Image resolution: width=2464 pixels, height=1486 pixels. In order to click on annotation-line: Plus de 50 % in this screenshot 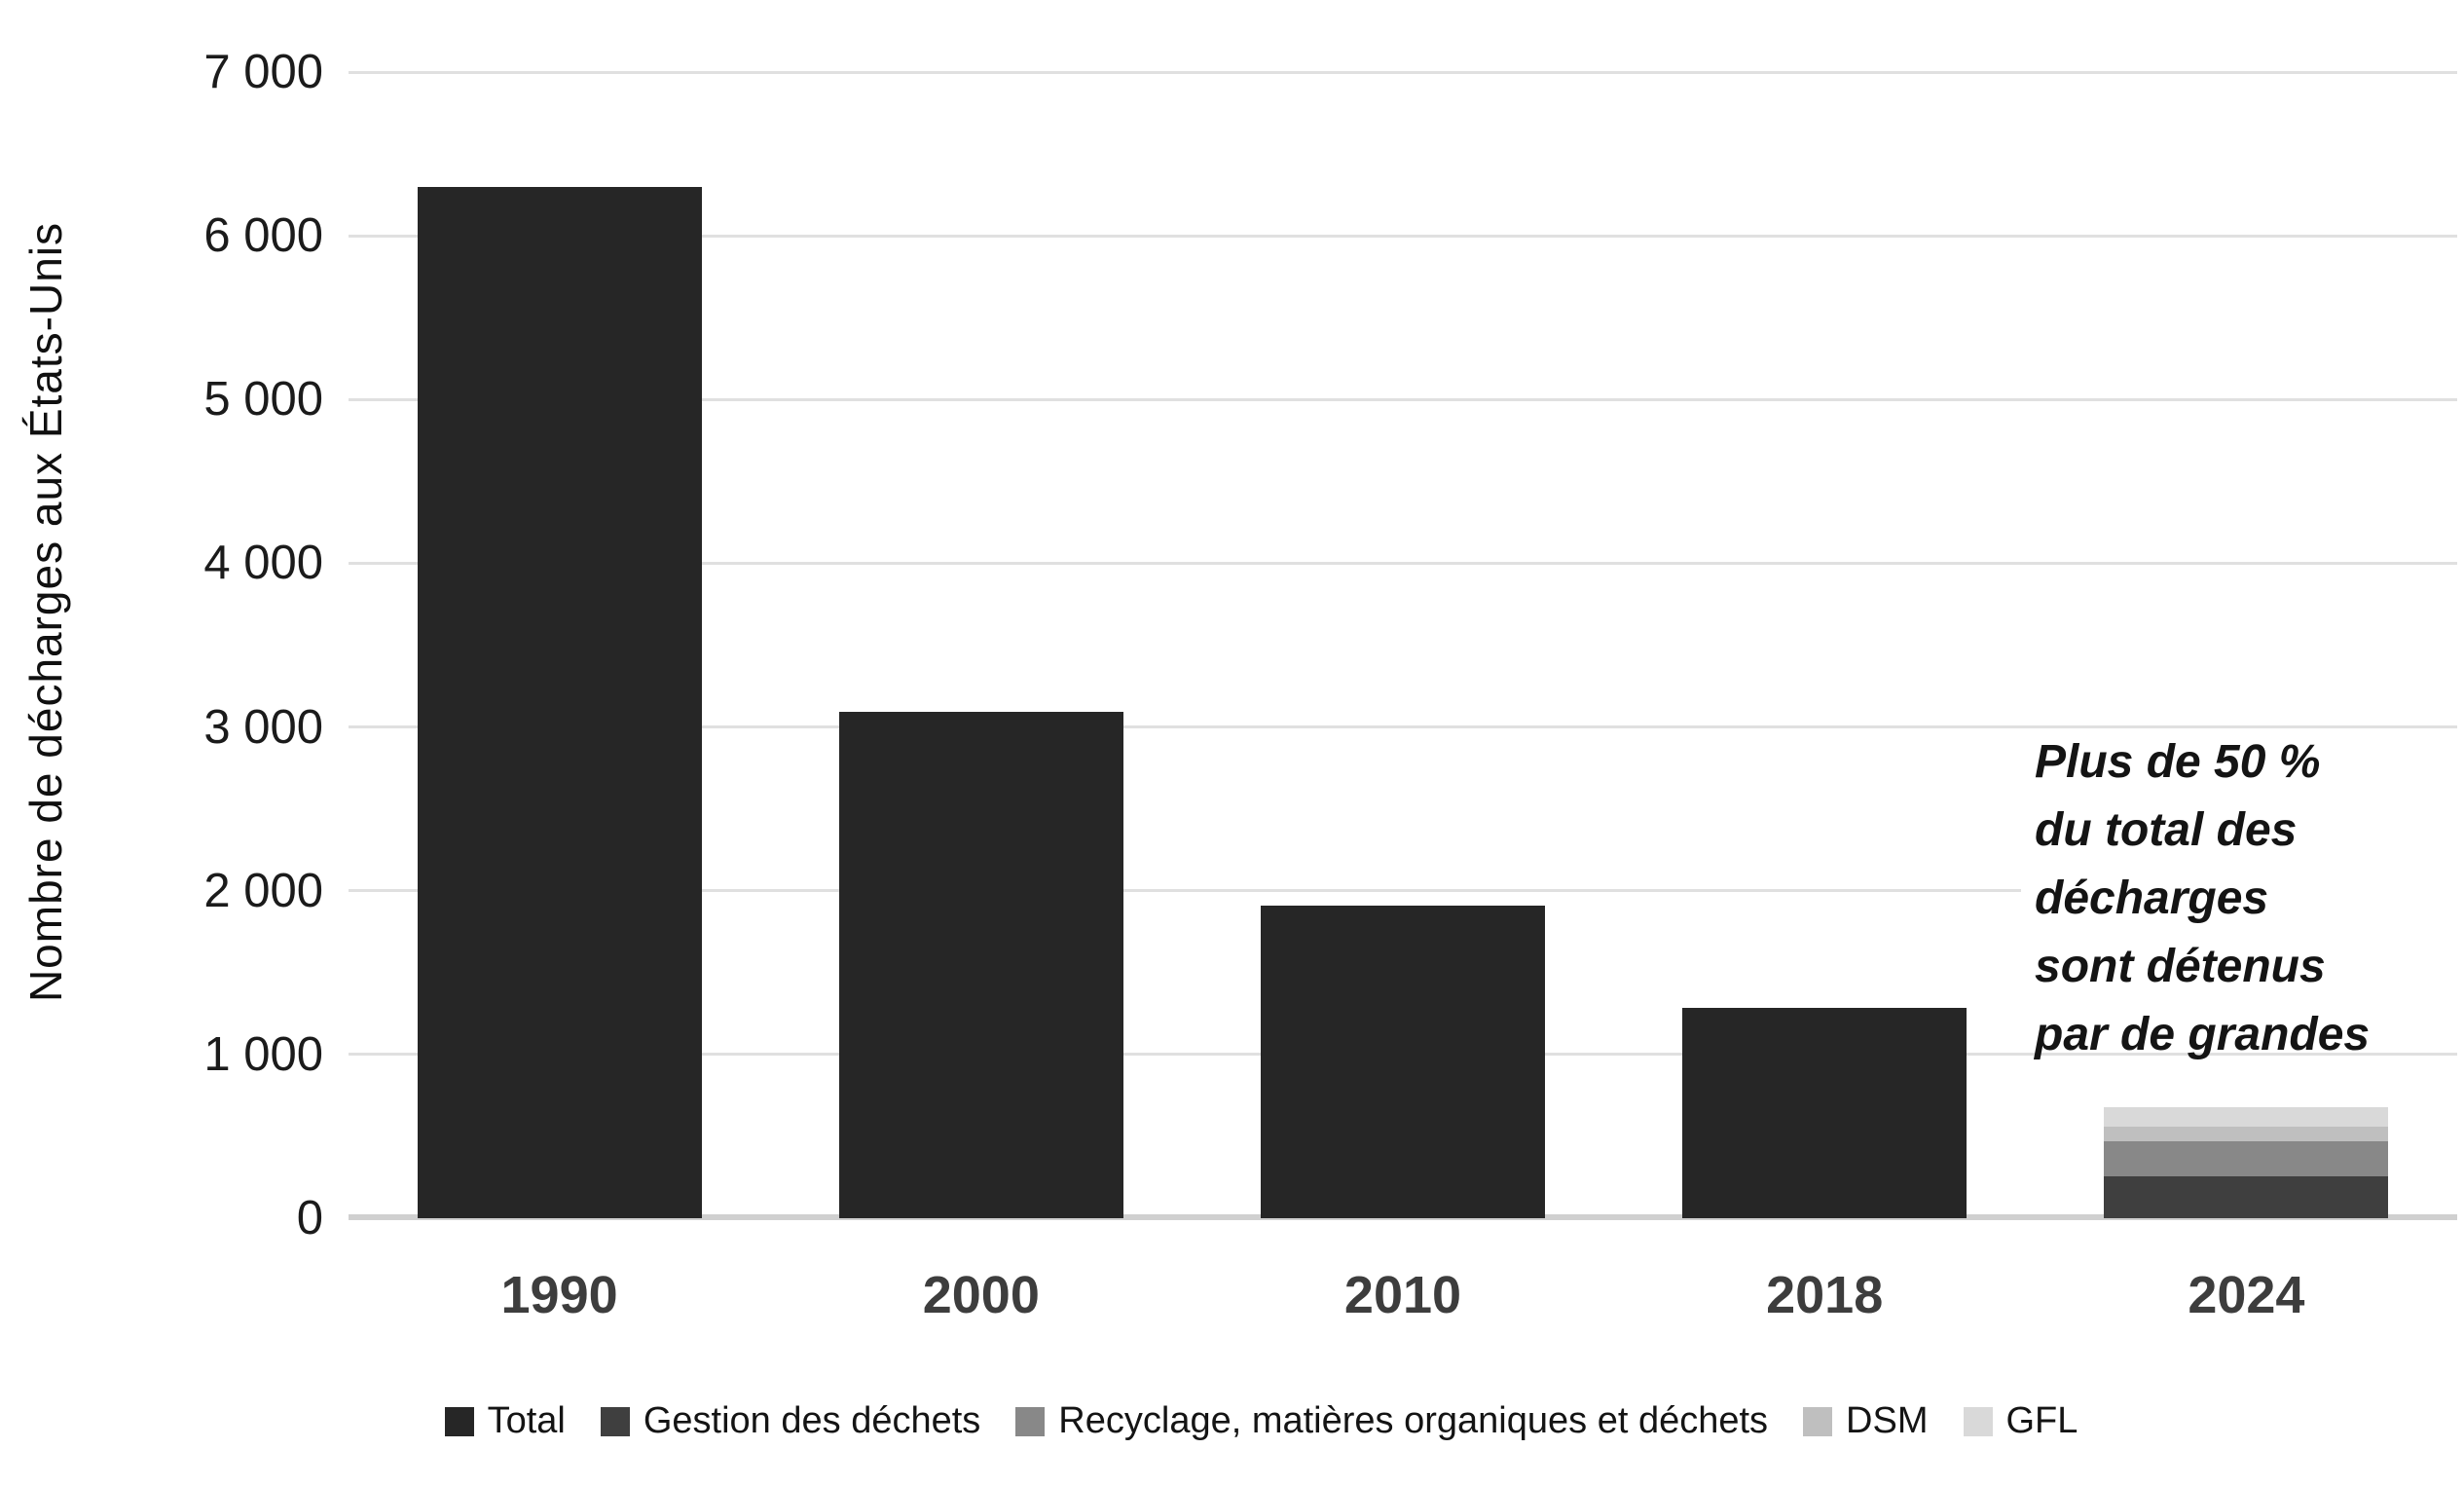, I will do `click(2178, 762)`.